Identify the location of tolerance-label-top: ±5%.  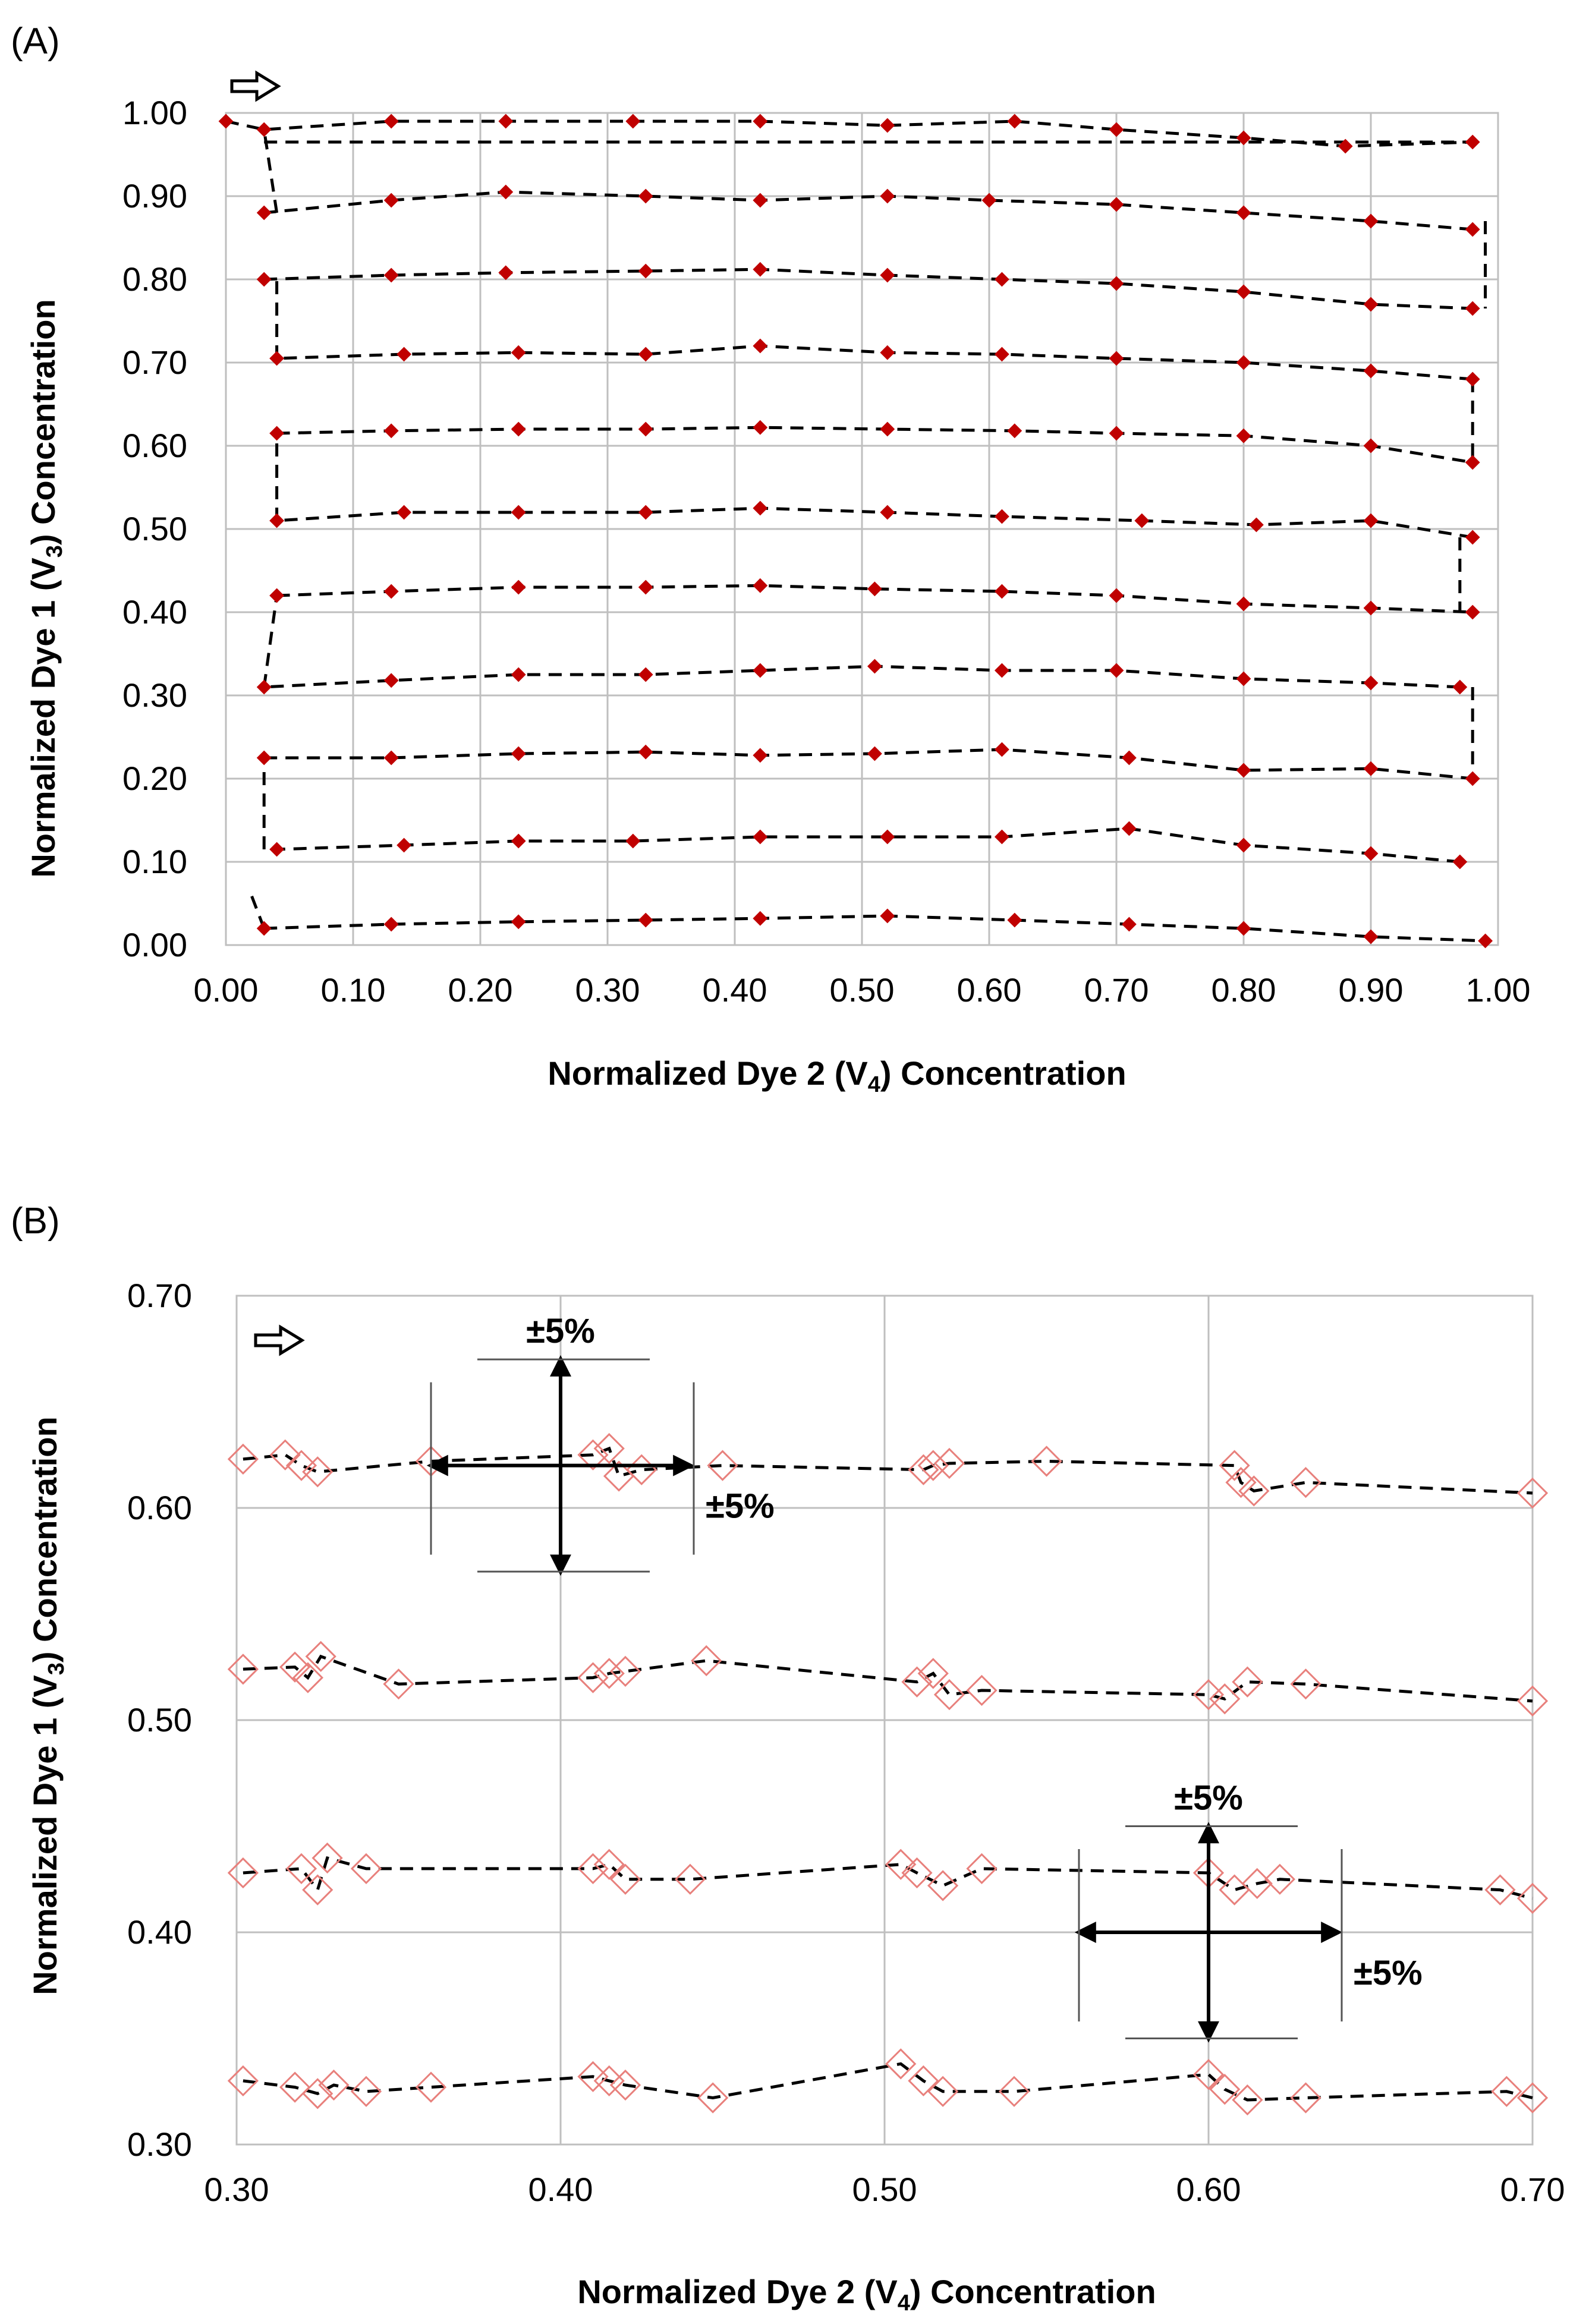
(560, 1331).